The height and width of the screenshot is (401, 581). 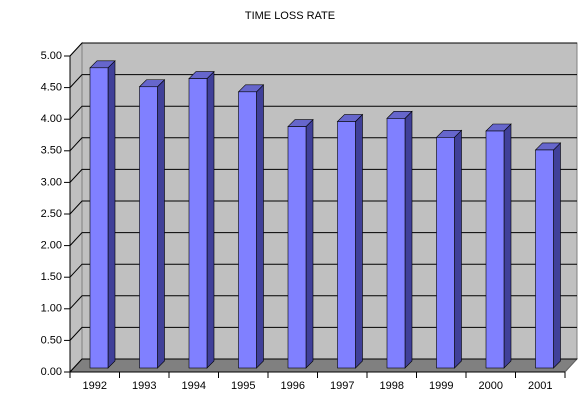 I want to click on x-tick-label: 1998, so click(x=392, y=386).